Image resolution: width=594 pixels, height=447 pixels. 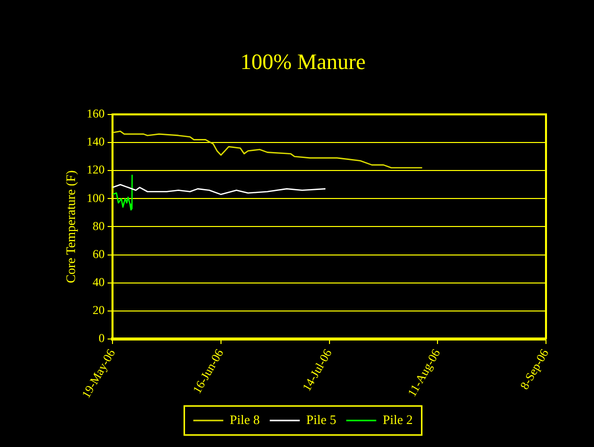 What do you see at coordinates (245, 419) in the screenshot?
I see `legend-label: Pile 8` at bounding box center [245, 419].